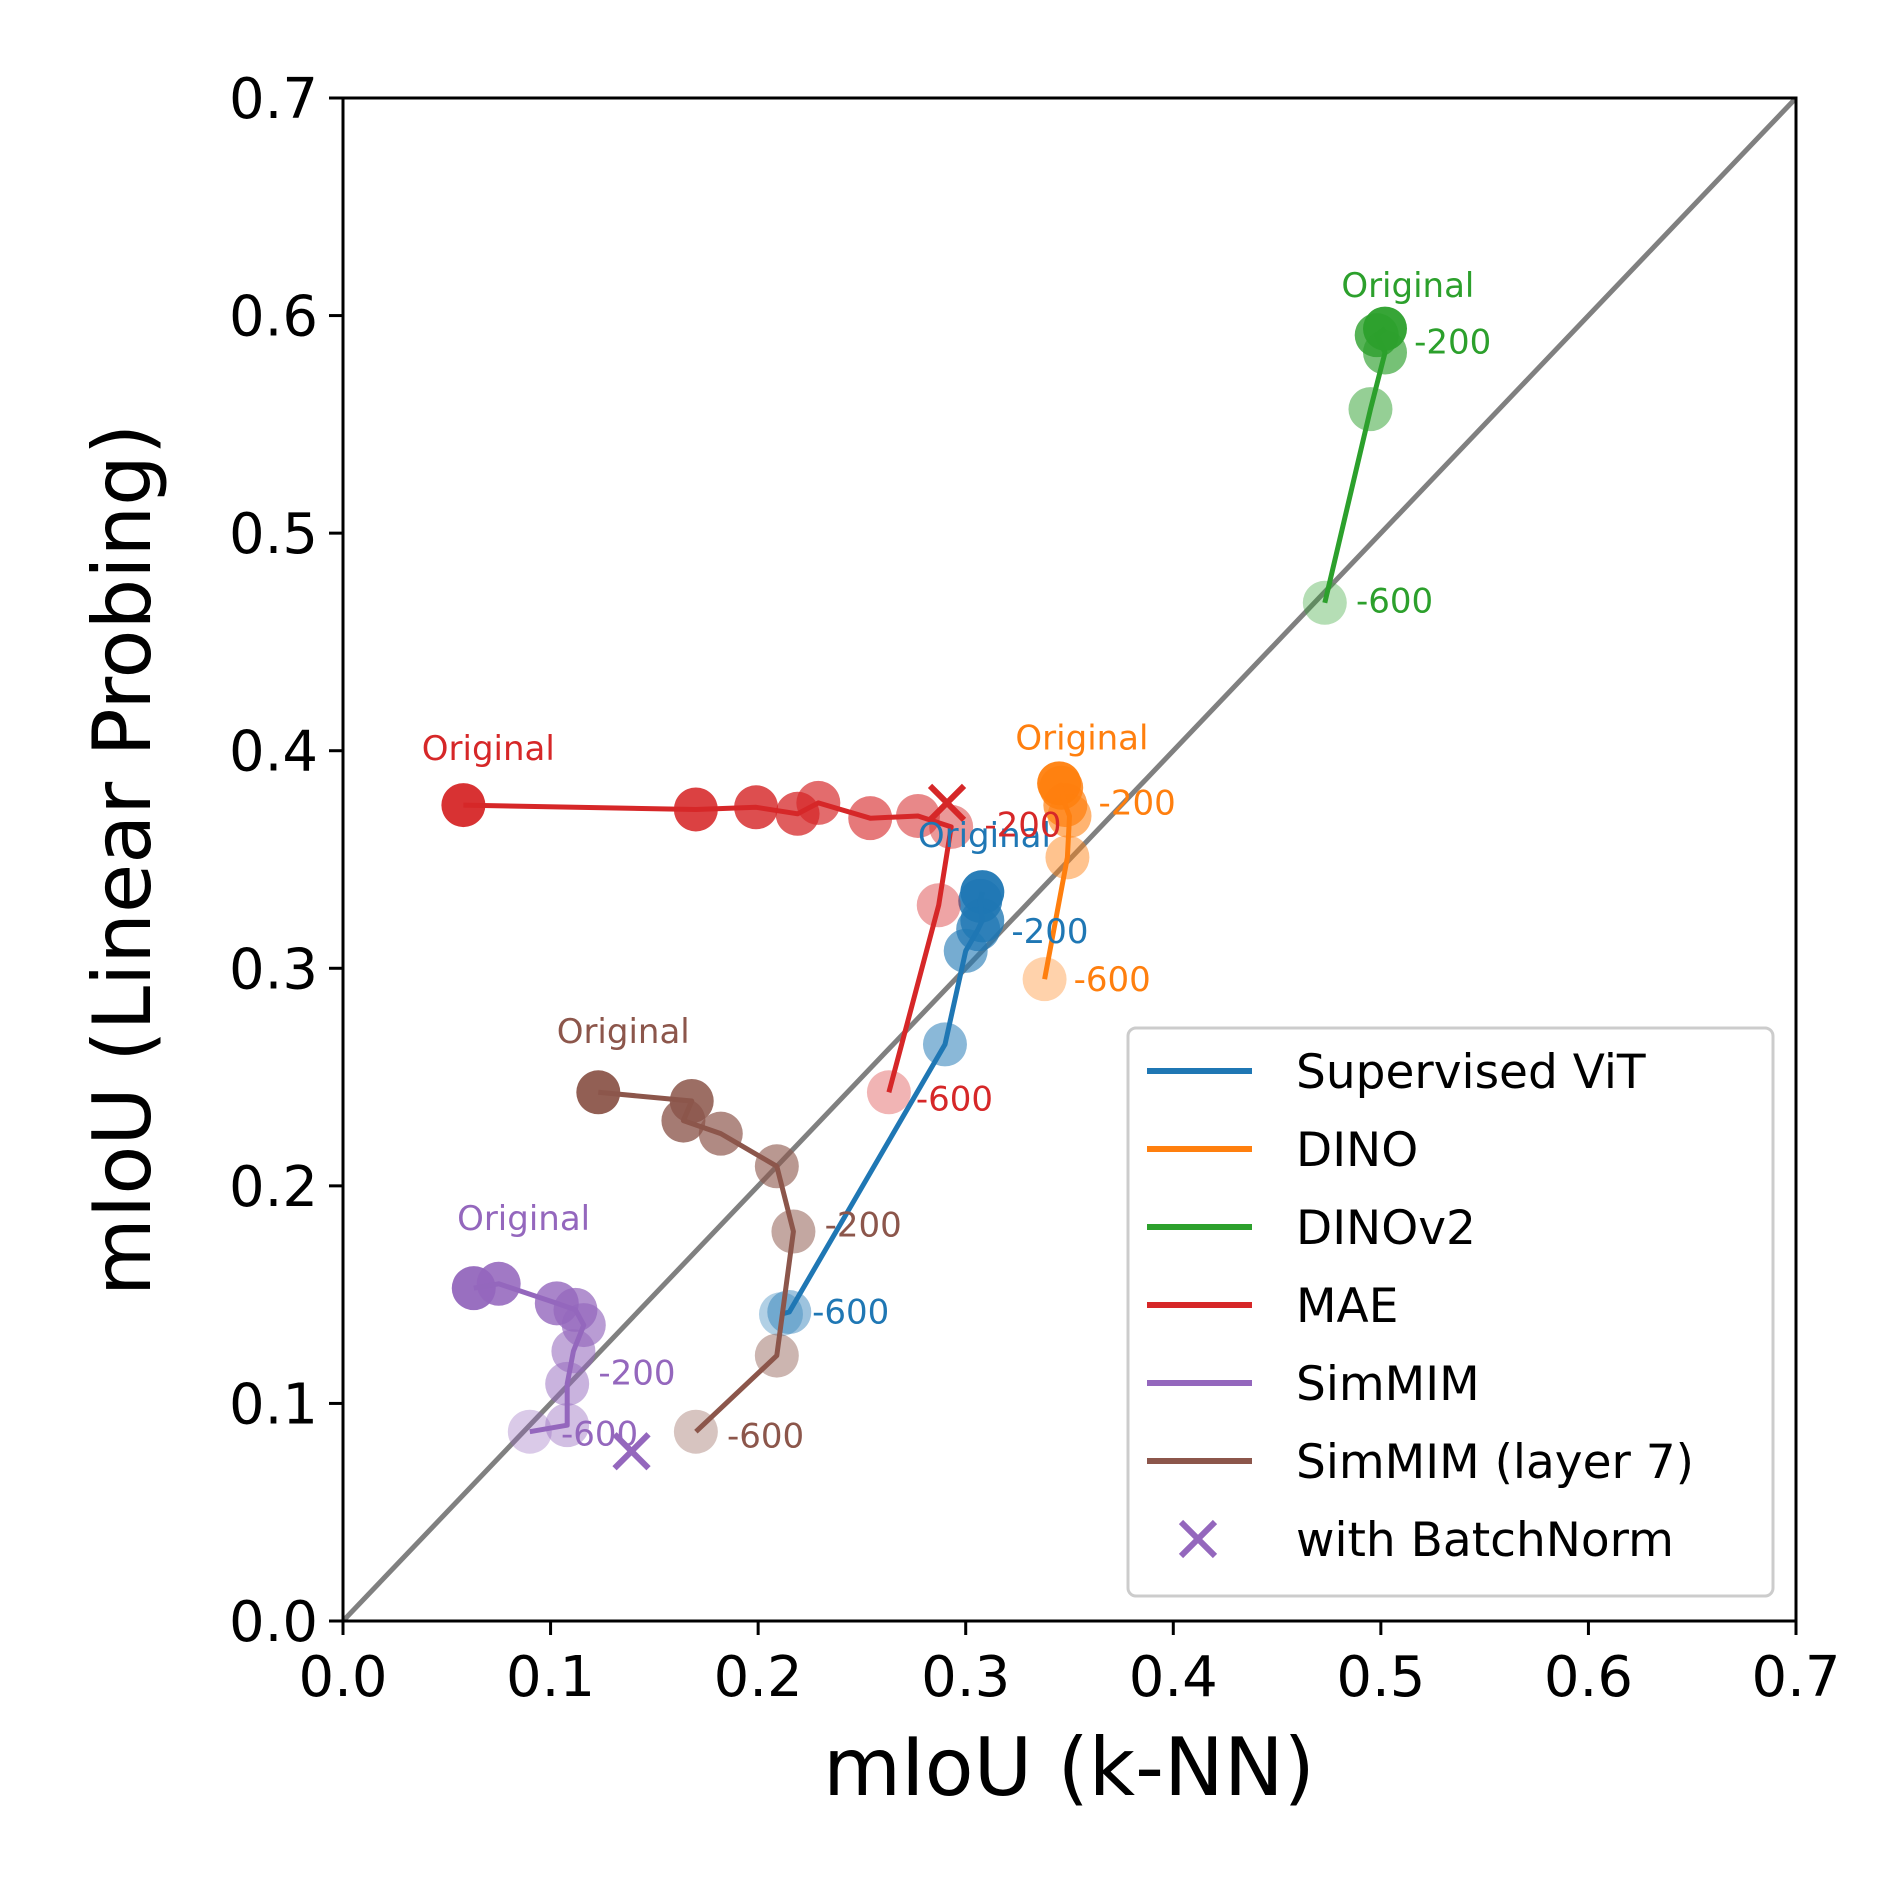 The image size is (1903, 1903). I want to click on series-line-simmim, so click(530, 1358).